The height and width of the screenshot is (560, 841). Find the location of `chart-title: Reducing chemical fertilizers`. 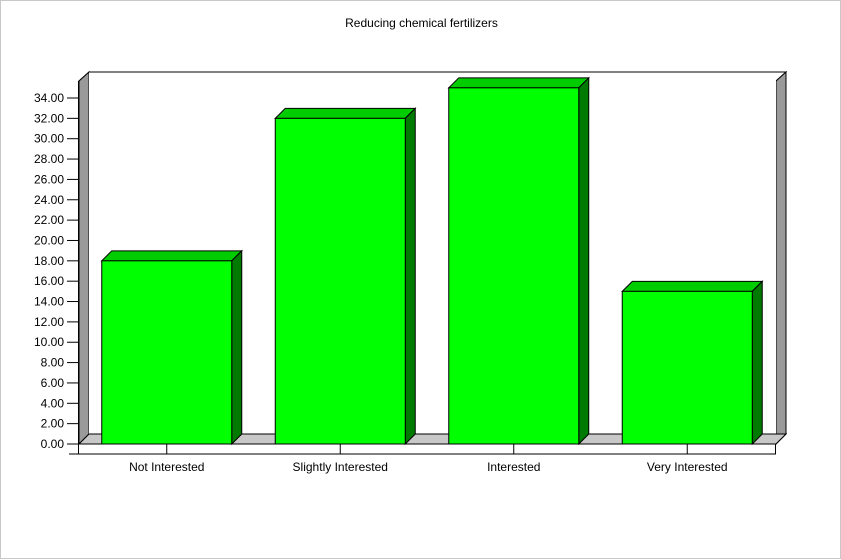

chart-title: Reducing chemical fertilizers is located at coordinates (421, 23).